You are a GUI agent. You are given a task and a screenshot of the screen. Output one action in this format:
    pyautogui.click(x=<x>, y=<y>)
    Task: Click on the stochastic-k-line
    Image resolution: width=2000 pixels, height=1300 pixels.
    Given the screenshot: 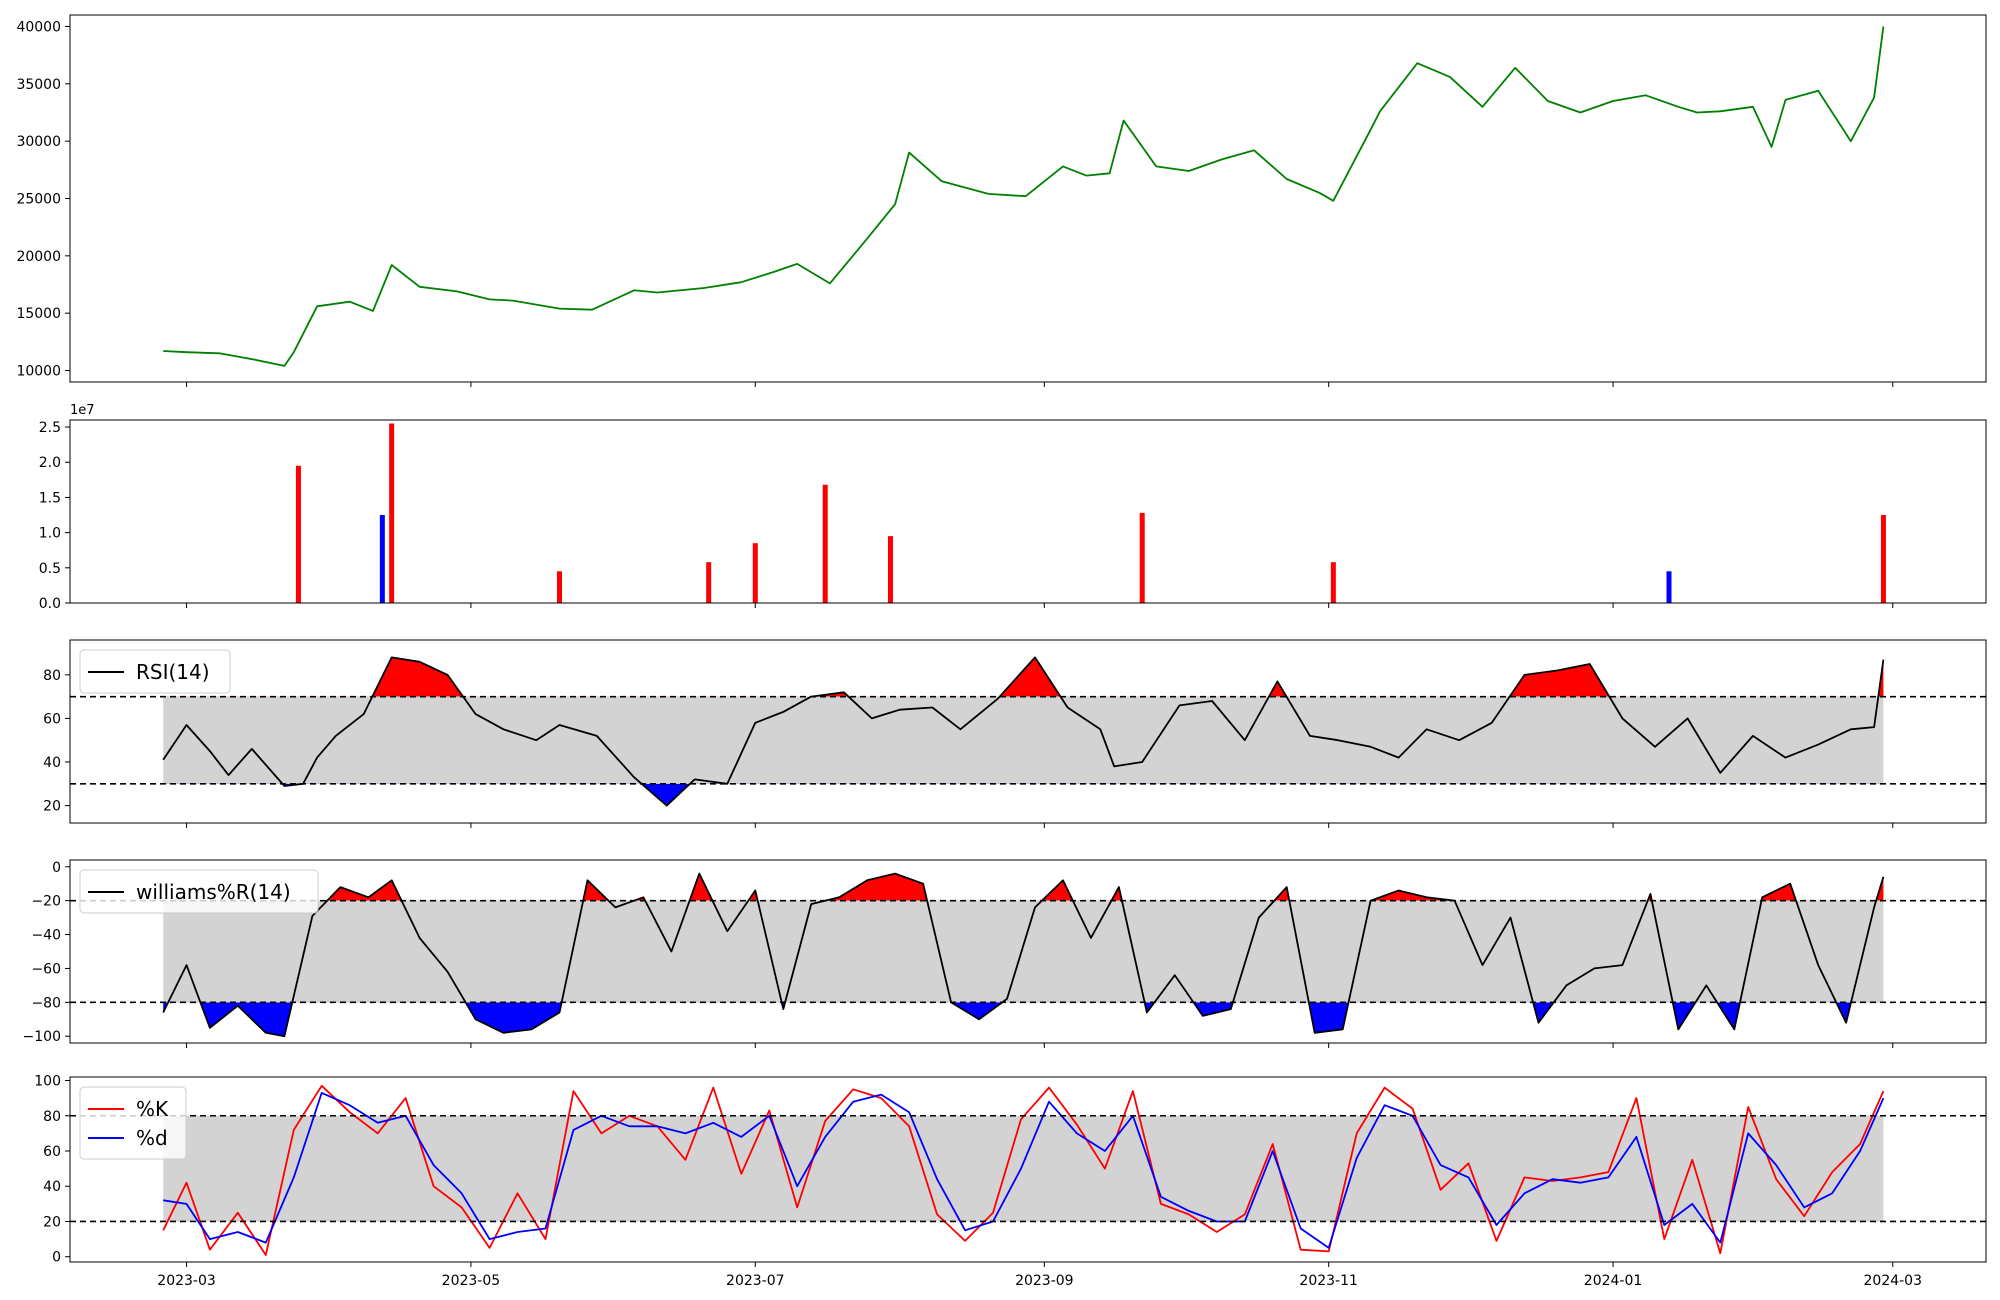 What is the action you would take?
    pyautogui.click(x=1023, y=1170)
    